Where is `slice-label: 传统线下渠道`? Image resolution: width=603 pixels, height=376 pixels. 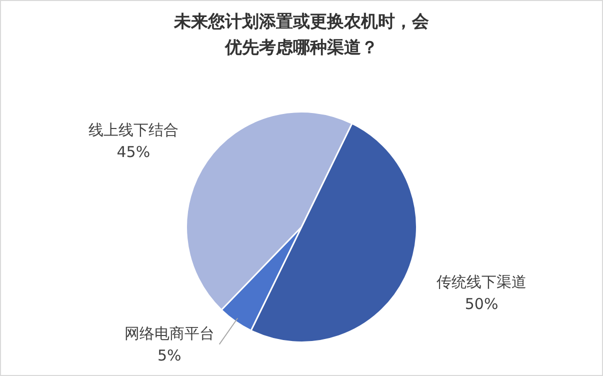
slice-label: 传统线下渠道 is located at coordinates (481, 281).